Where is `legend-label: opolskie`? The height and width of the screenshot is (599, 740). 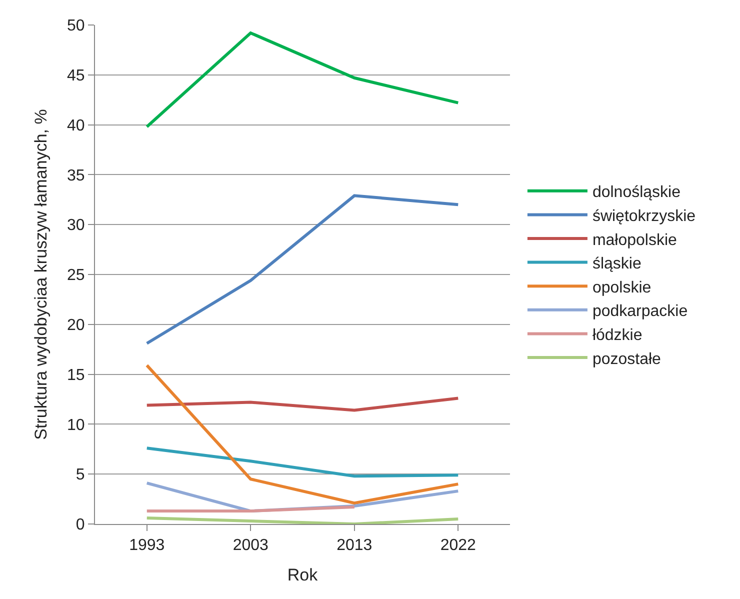 legend-label: opolskie is located at coordinates (622, 287).